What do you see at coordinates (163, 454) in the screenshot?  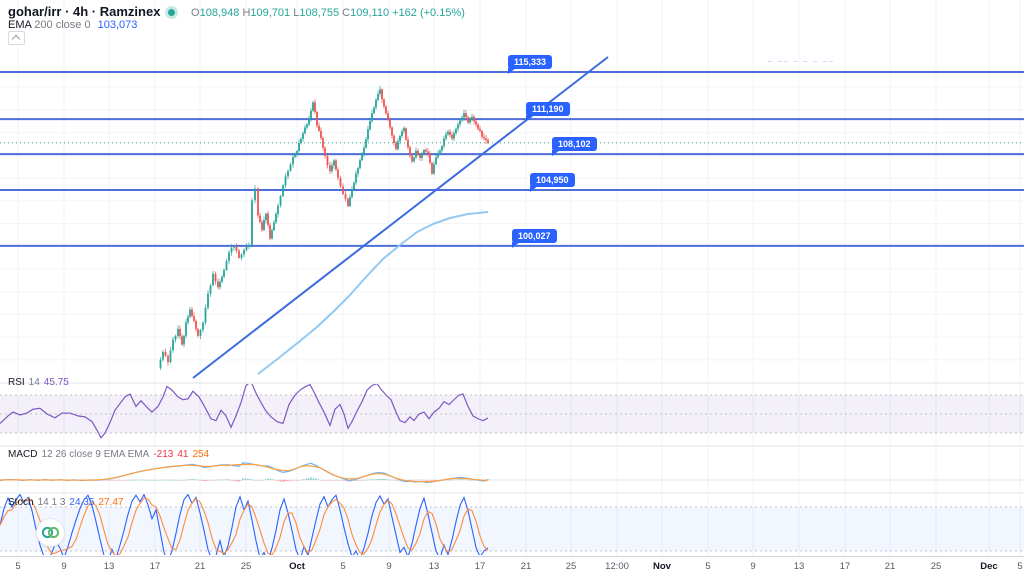 I see `macd-hist-value: -213` at bounding box center [163, 454].